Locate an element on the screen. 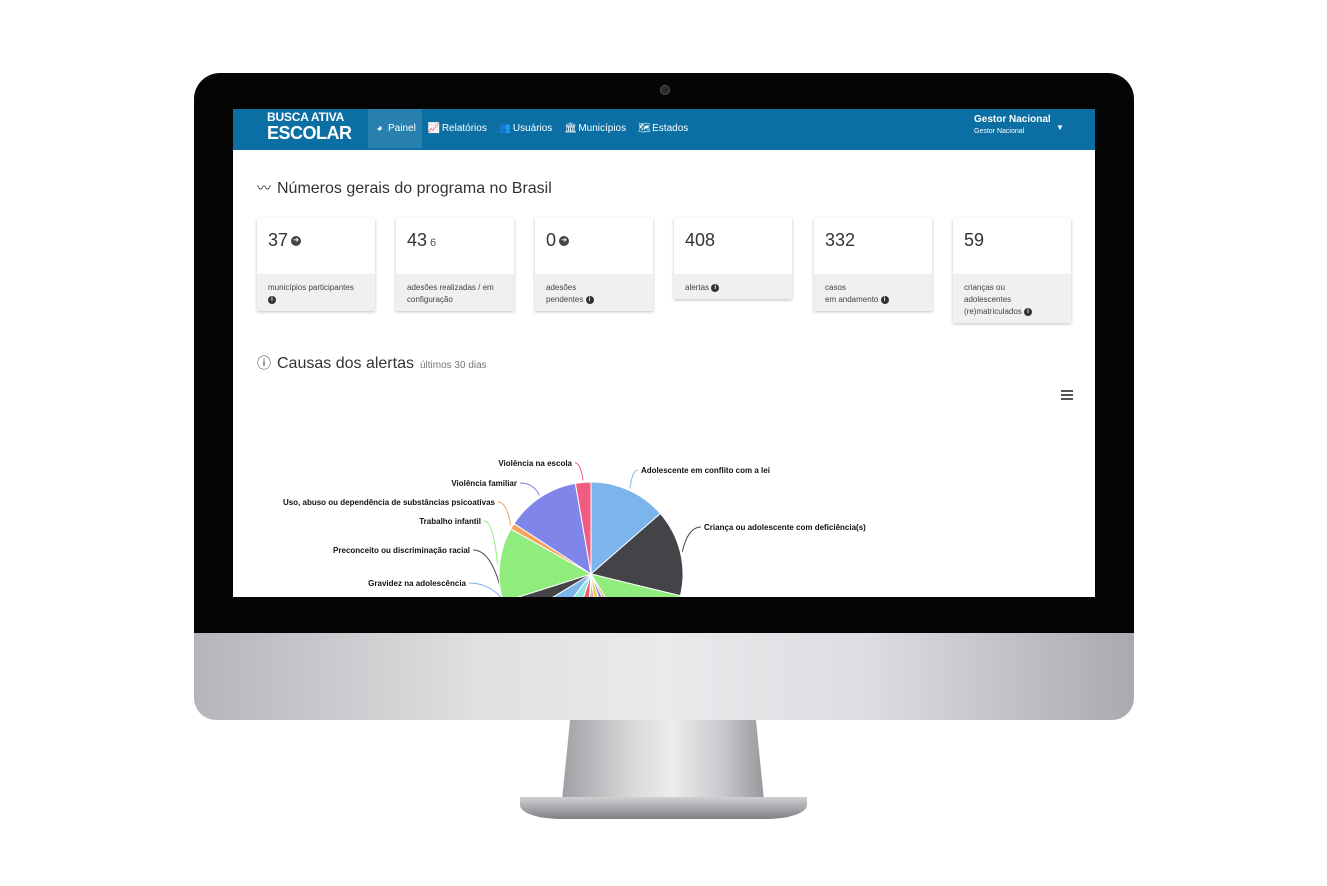  stat-value: 43 6 is located at coordinates (421, 240).